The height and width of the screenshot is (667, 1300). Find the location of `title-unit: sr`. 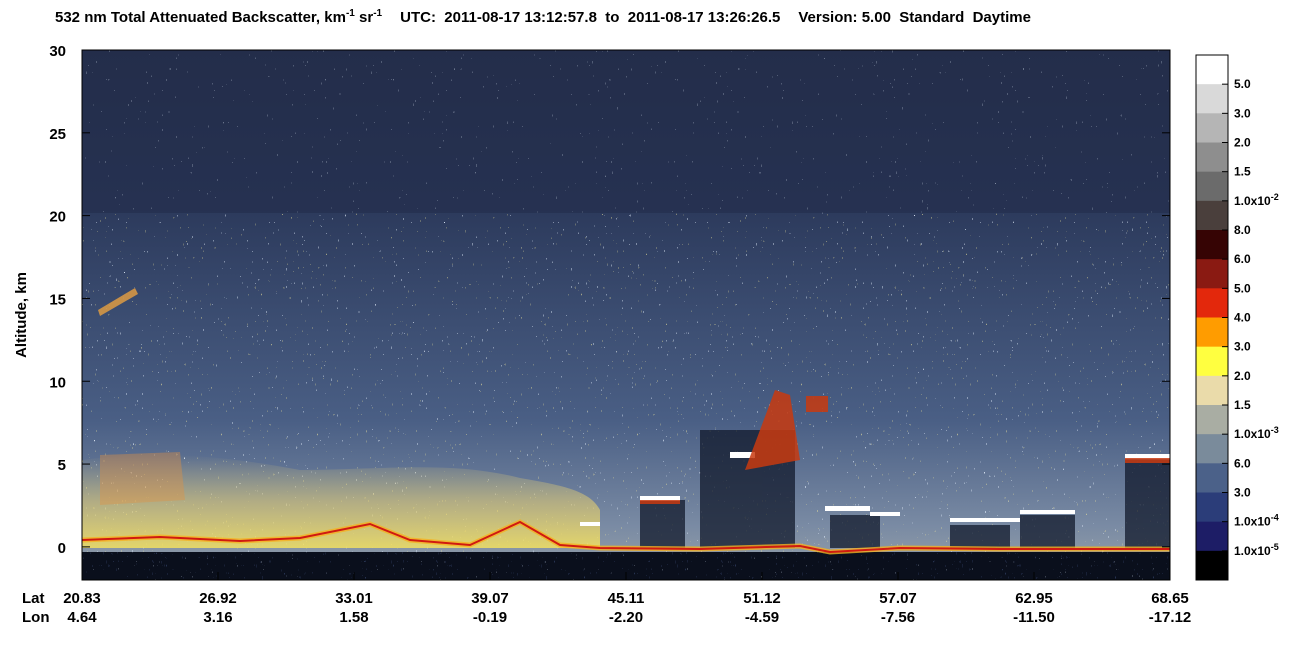

title-unit: sr is located at coordinates (364, 17).